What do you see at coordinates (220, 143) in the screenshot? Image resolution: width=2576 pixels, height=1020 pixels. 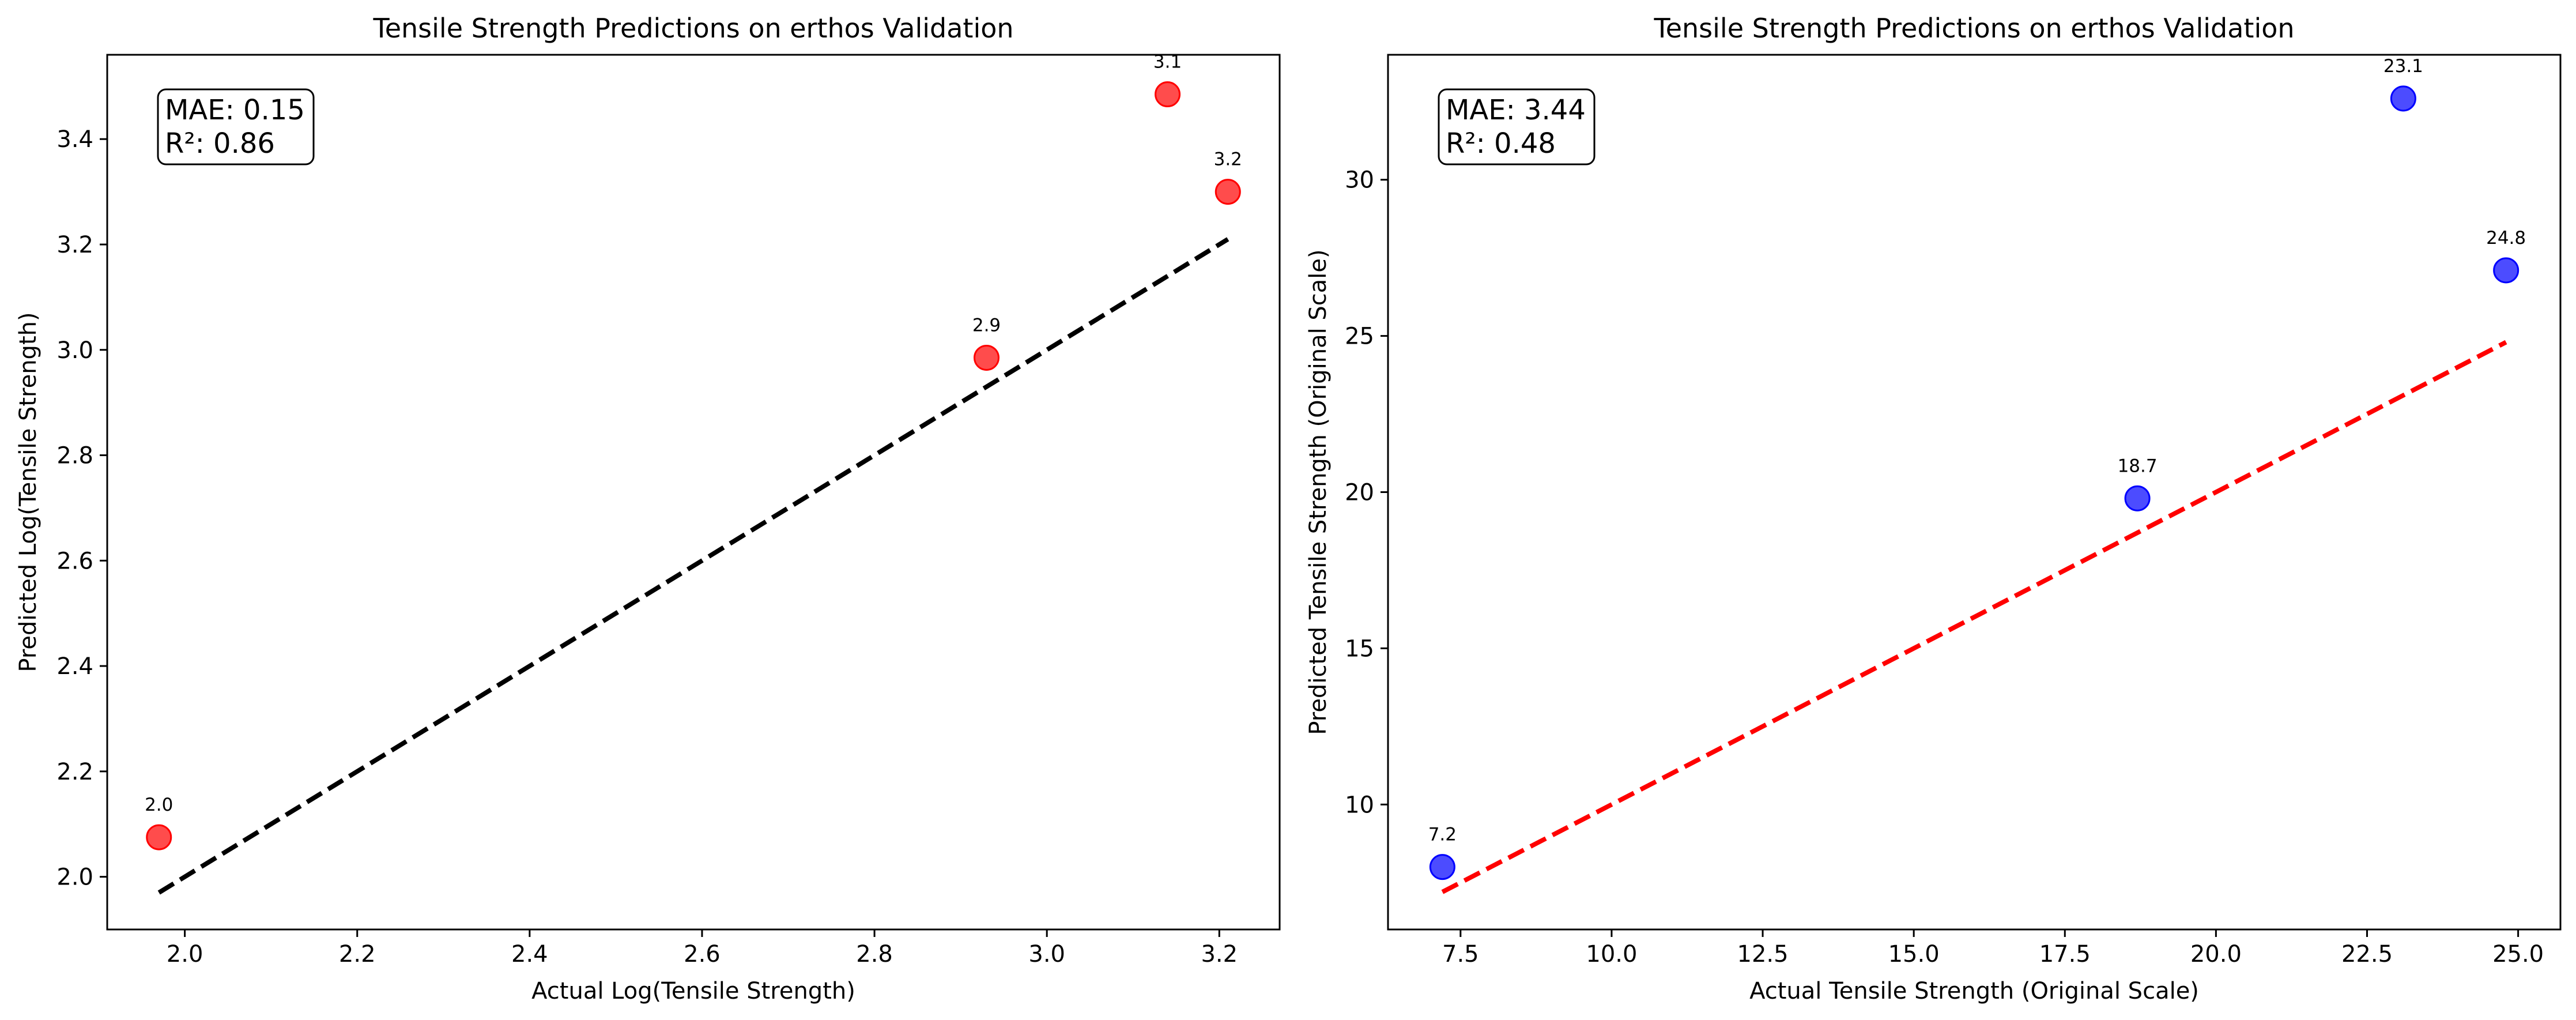 I see `r2-text: R²: 0.86` at bounding box center [220, 143].